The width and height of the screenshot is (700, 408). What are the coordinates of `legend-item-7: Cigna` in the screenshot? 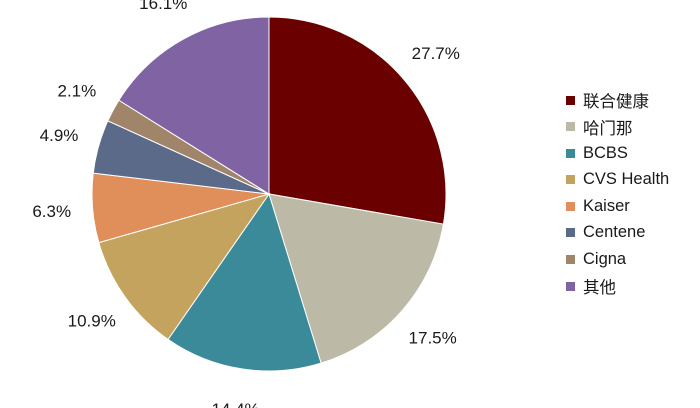 It's located at (617, 260).